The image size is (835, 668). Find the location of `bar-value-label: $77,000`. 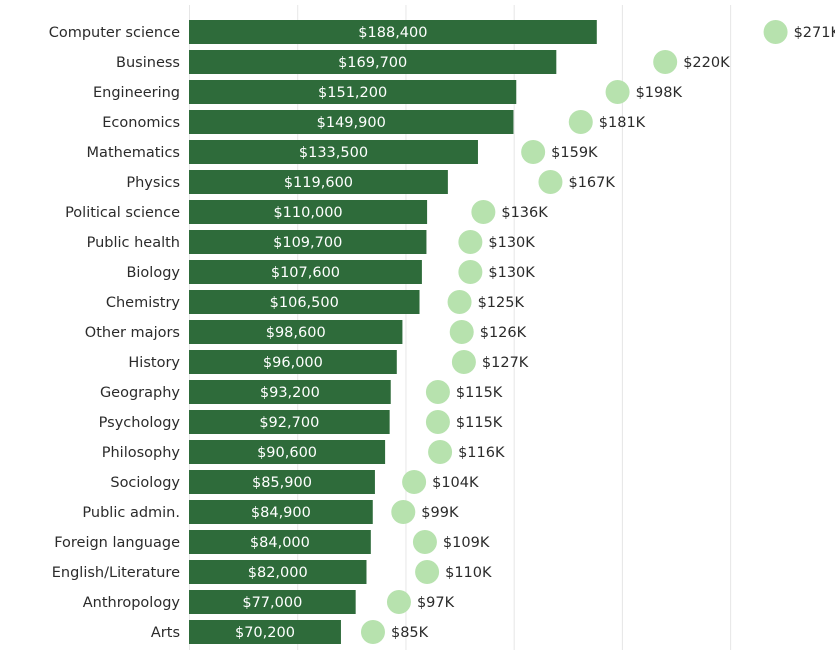

bar-value-label: $77,000 is located at coordinates (272, 603).